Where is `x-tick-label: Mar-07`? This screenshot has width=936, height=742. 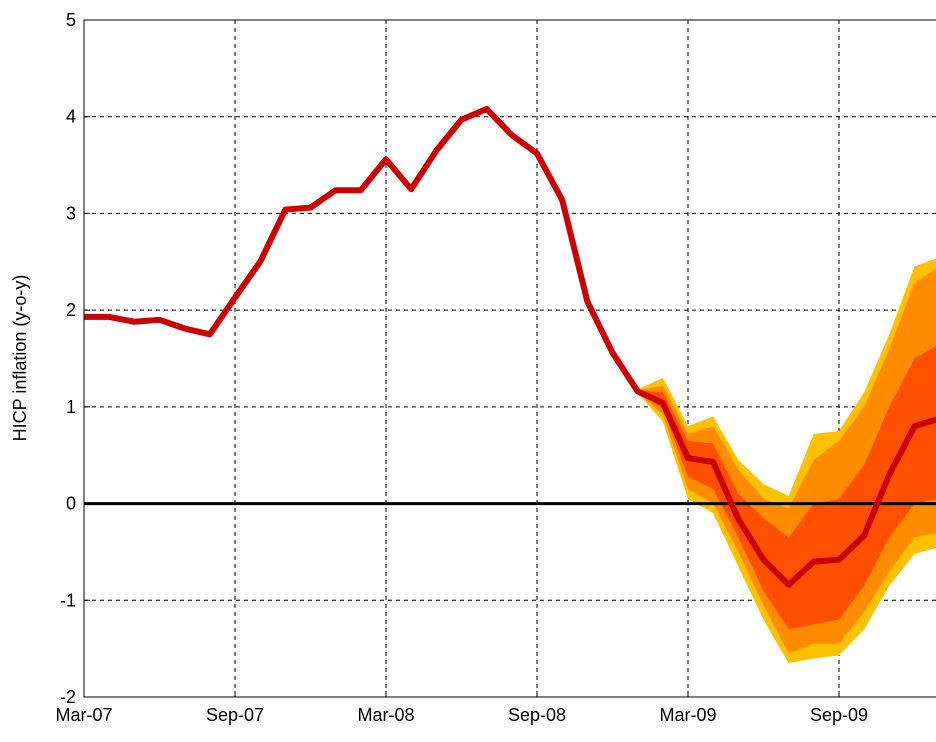
x-tick-label: Mar-07 is located at coordinates (83, 715).